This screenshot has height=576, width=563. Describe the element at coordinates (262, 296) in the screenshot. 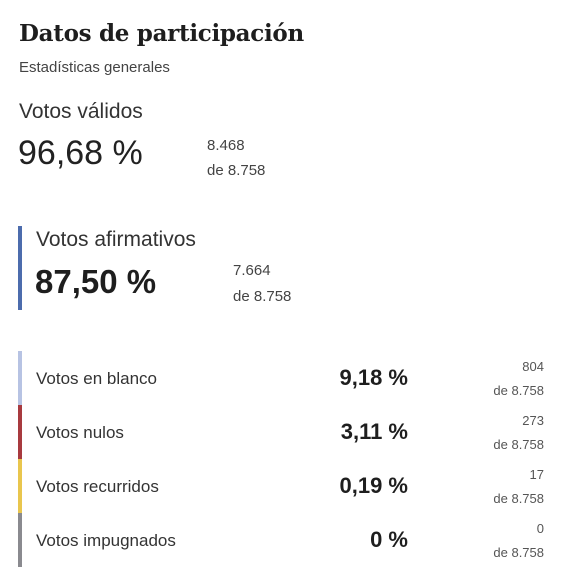

I see `affirmative-votes-total: de 8.758` at that location.